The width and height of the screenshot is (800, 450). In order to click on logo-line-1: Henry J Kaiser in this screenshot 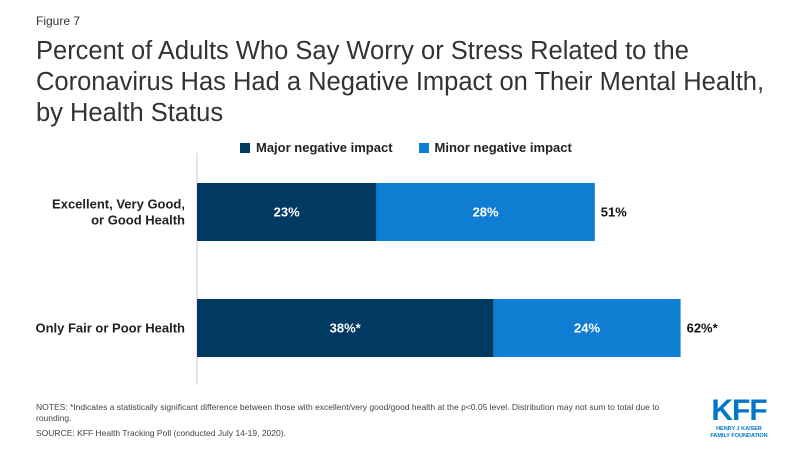, I will do `click(739, 429)`.